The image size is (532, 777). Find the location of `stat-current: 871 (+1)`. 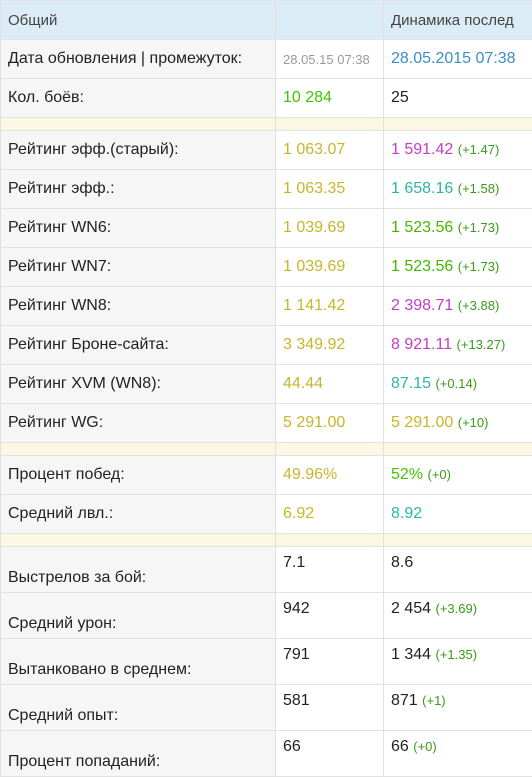

stat-current: 871 (+1) is located at coordinates (458, 708).